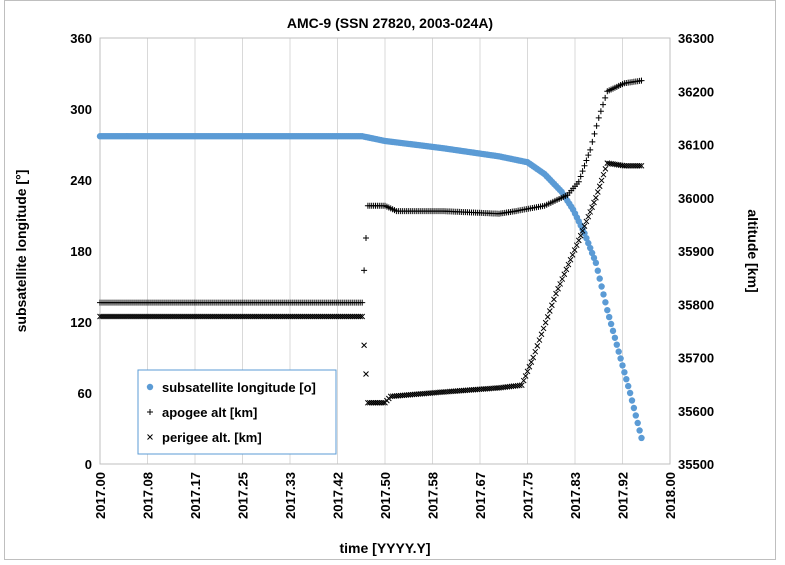 The height and width of the screenshot is (565, 785). Describe the element at coordinates (696, 145) in the screenshot. I see `y2-tick-label: 36100` at that location.